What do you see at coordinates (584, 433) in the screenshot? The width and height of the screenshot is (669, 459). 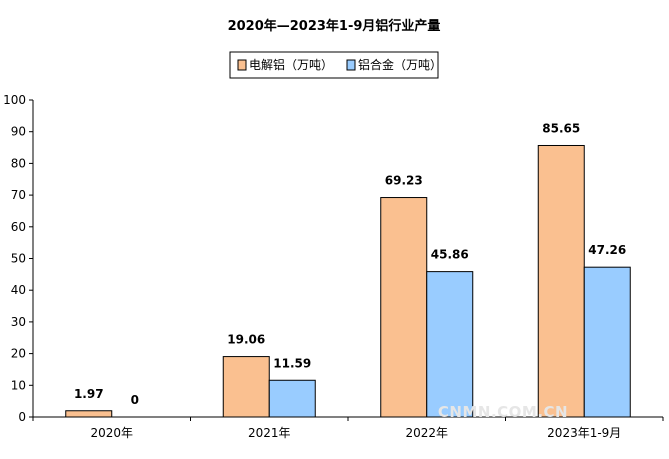 I see `x-tick-label: 2023年1-9月` at bounding box center [584, 433].